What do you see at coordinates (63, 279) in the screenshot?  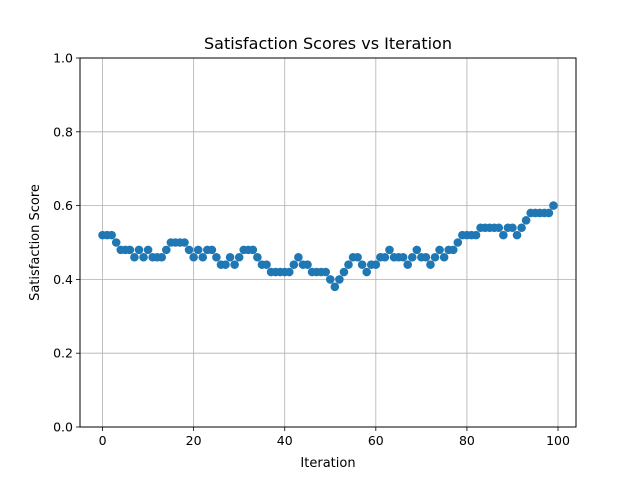 I see `y-tick-label: 0.4` at bounding box center [63, 279].